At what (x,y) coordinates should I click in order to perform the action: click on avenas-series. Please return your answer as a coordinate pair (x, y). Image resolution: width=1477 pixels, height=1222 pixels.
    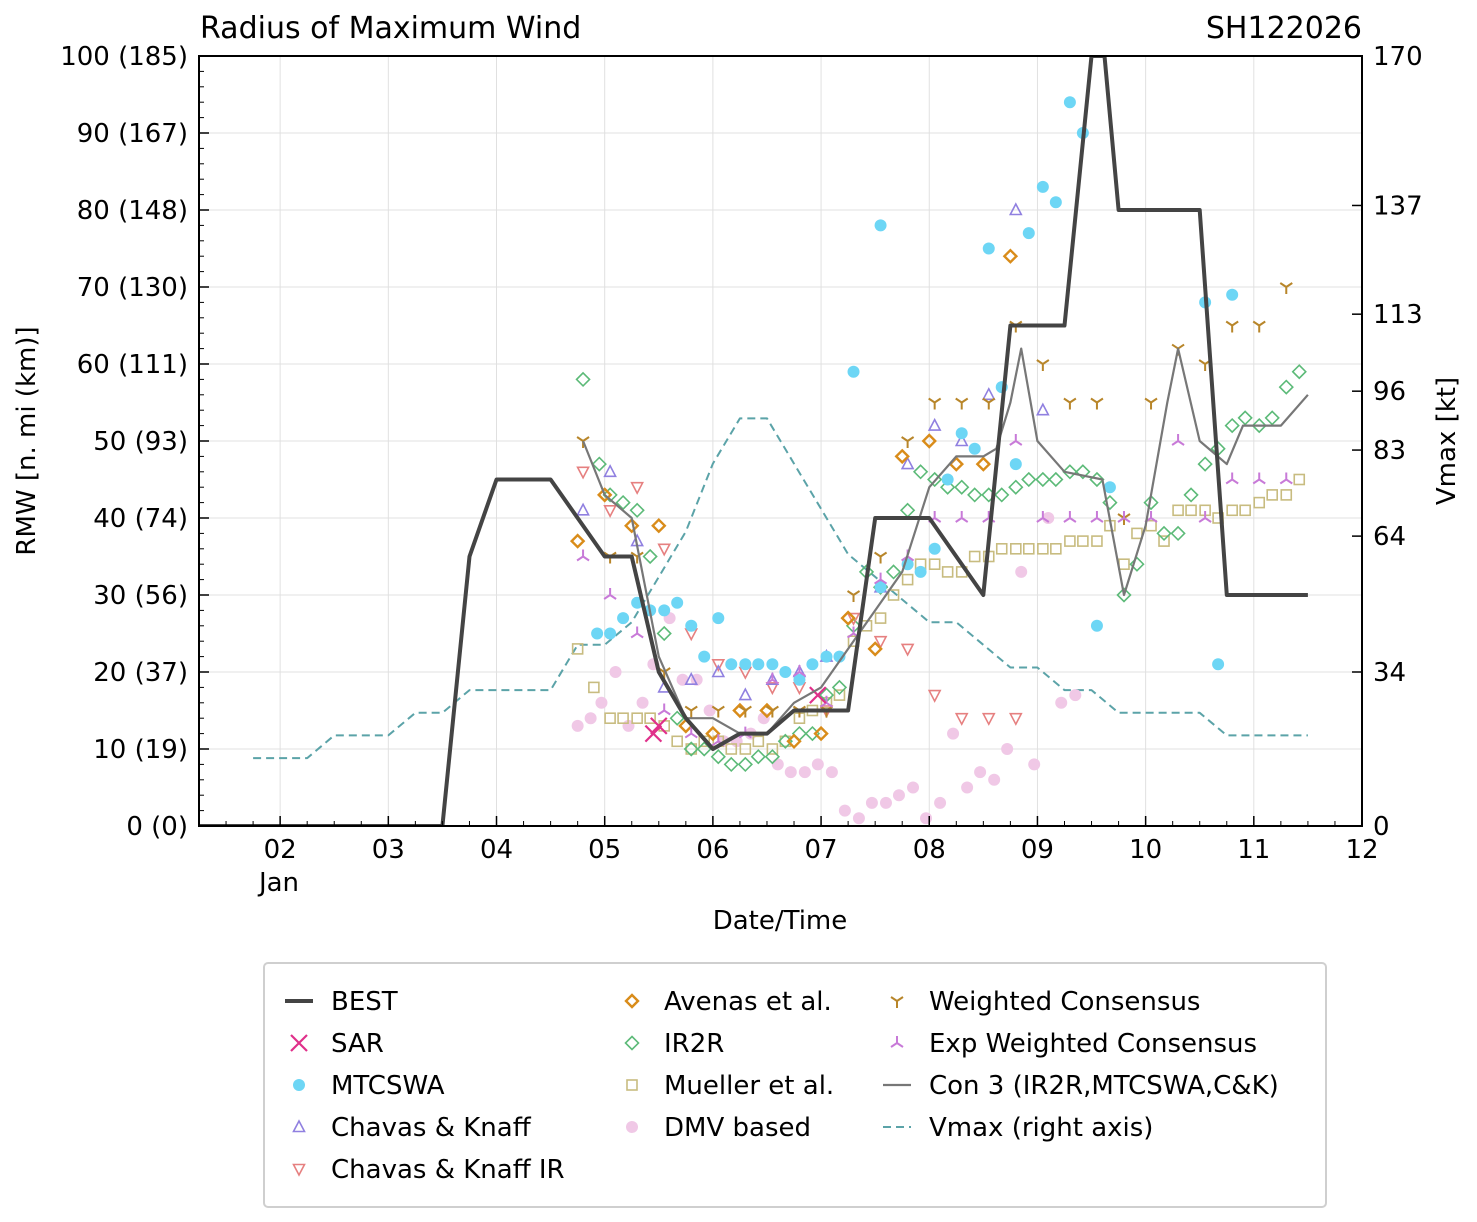
    Looking at the image, I should click on (794, 498).